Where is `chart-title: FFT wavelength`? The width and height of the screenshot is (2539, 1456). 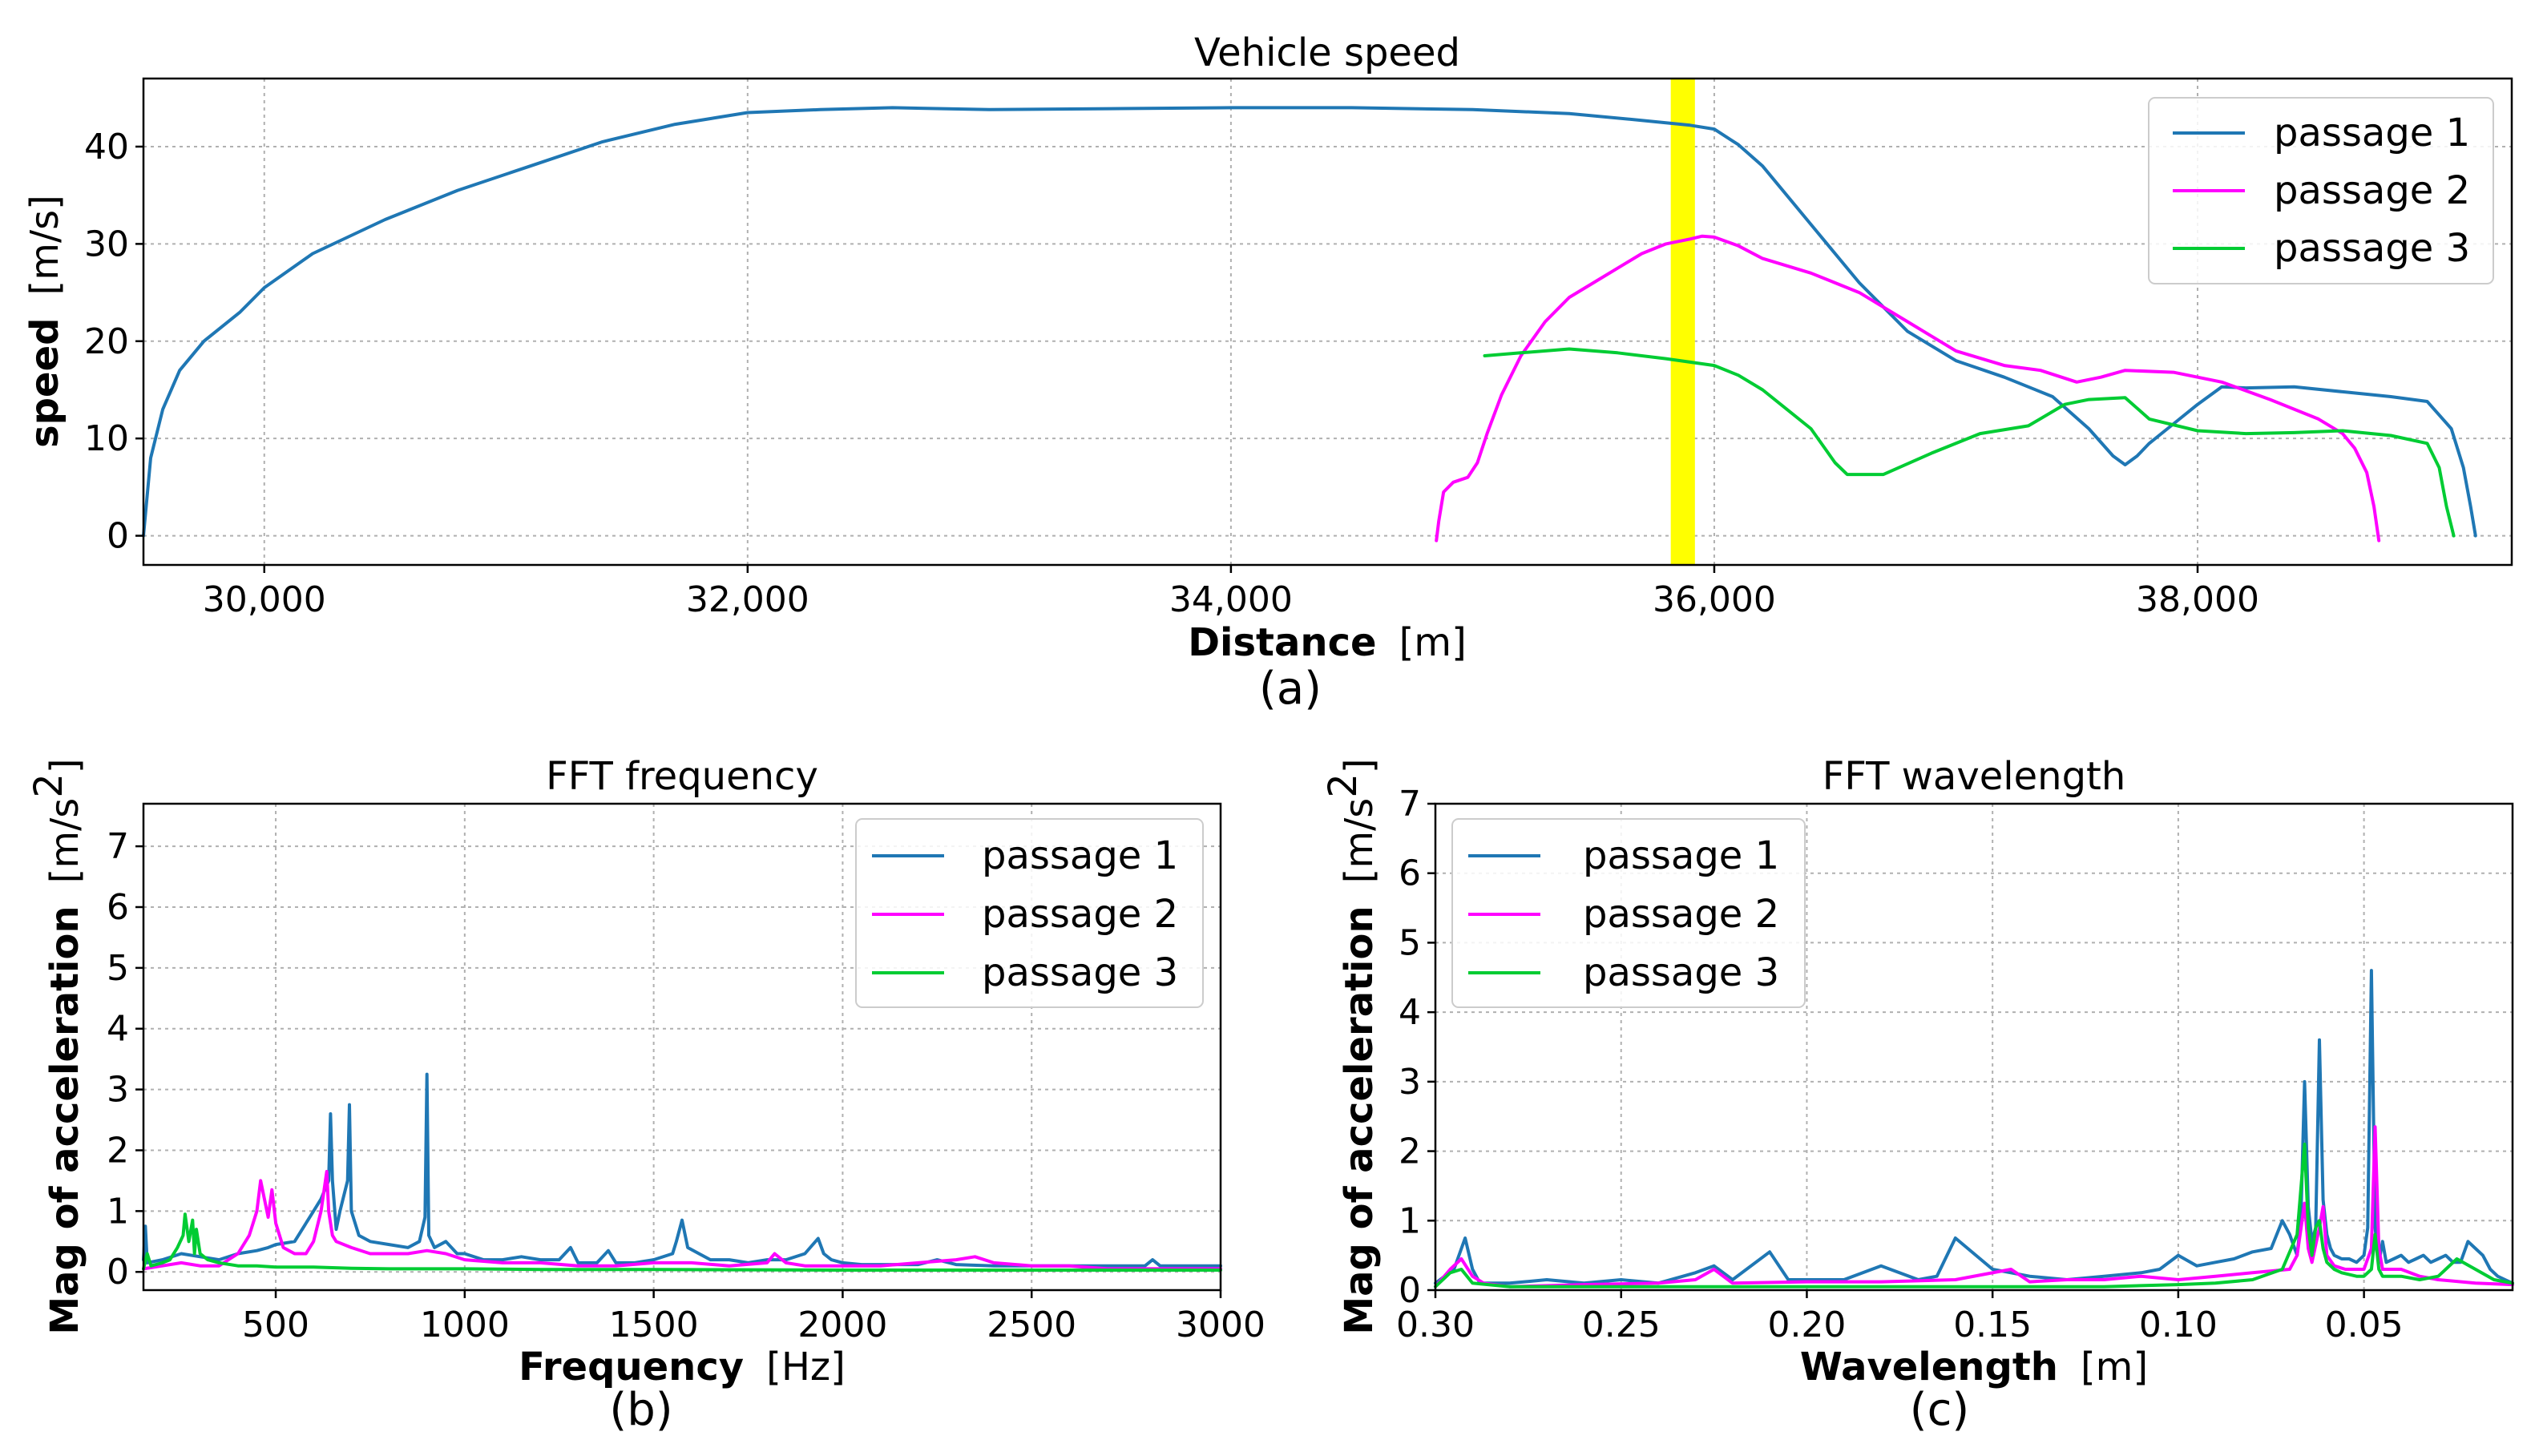
chart-title: FFT wavelength is located at coordinates (1974, 776).